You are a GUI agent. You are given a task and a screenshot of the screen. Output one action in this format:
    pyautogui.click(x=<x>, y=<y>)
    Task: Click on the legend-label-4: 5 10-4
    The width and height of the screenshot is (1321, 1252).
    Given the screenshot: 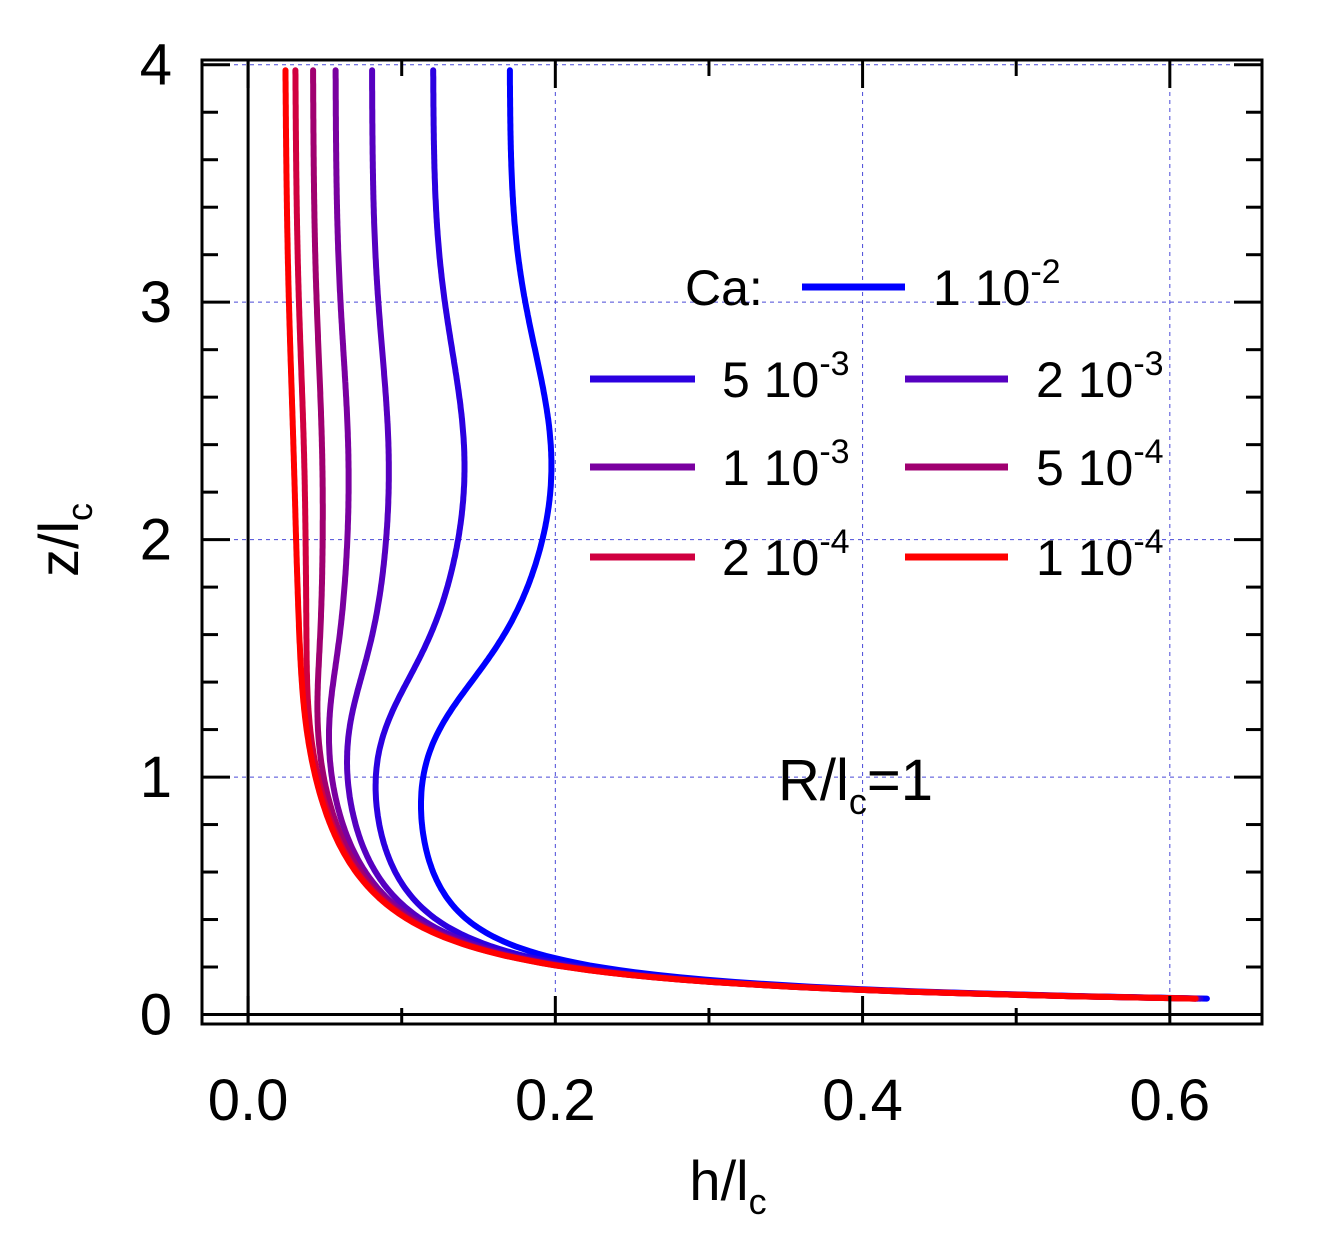 What is the action you would take?
    pyautogui.click(x=1100, y=464)
    